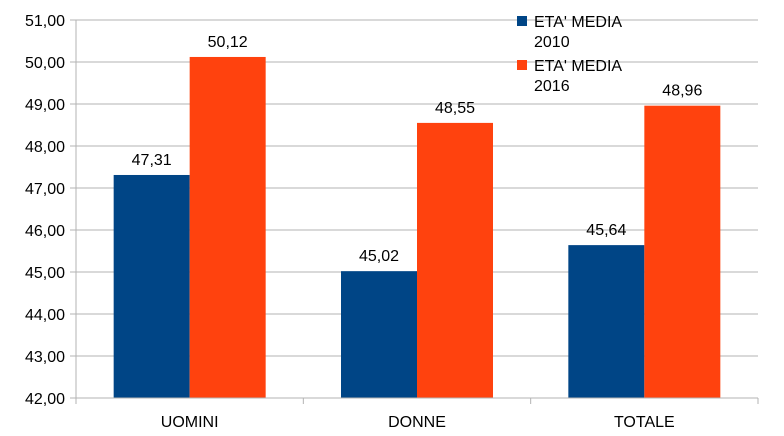  I want to click on x-category-label: TOTALE, so click(644, 422).